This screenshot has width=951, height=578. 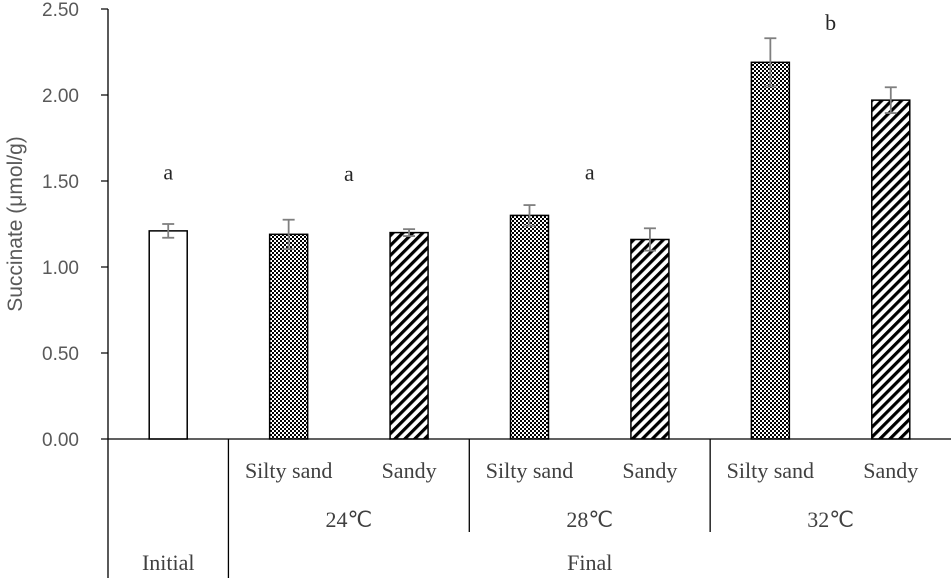 I want to click on y-tick-label: 0.50, so click(x=60, y=354).